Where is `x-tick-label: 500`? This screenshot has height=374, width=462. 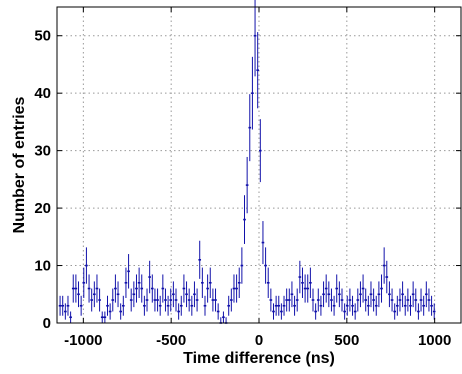 x-tick-label: 500 is located at coordinates (346, 340).